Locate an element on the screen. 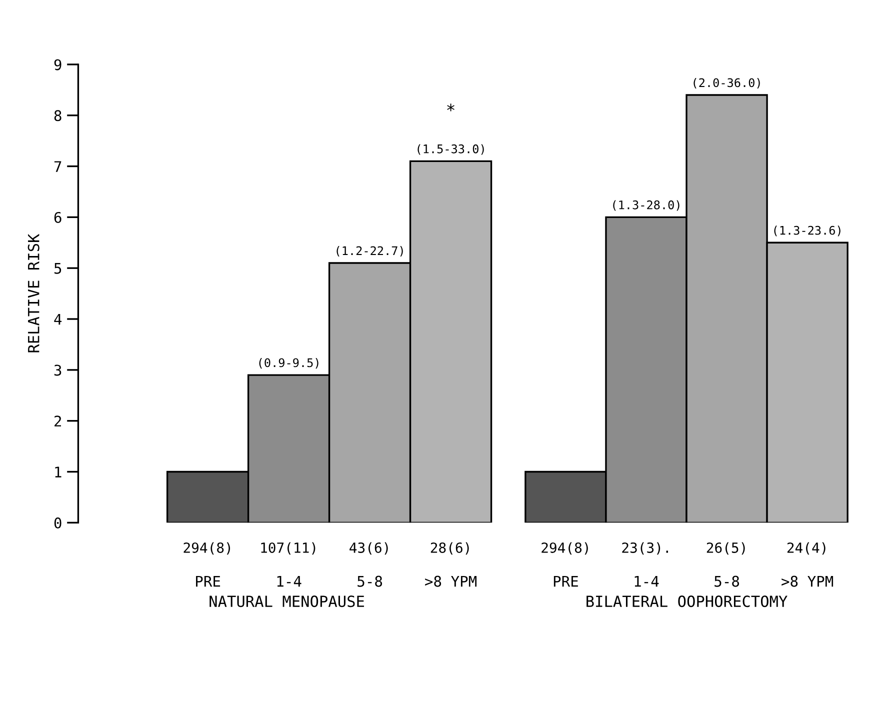 This screenshot has height=716, width=869. y-tick-label: 9 is located at coordinates (58, 64).